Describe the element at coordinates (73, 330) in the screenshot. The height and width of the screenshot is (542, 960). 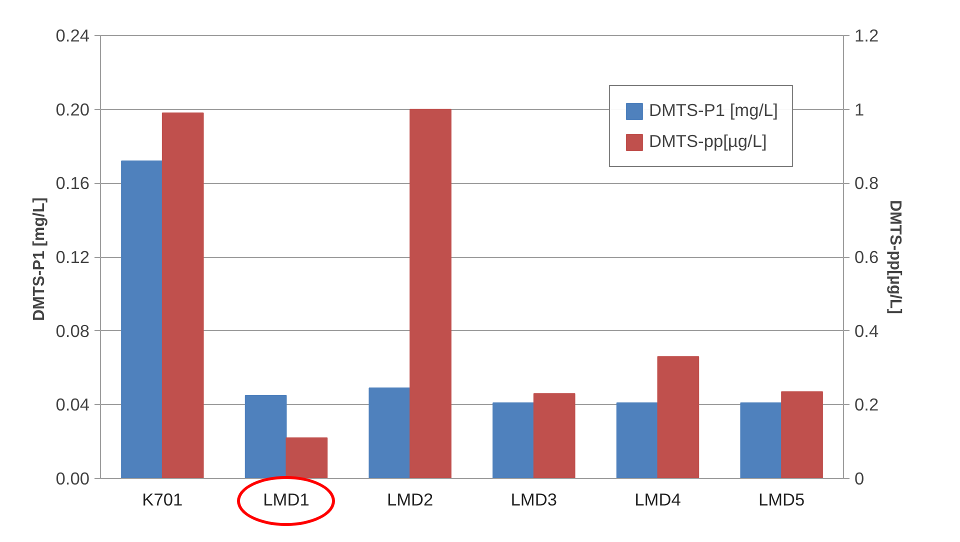
I see `y-tick-label: 0.08` at that location.